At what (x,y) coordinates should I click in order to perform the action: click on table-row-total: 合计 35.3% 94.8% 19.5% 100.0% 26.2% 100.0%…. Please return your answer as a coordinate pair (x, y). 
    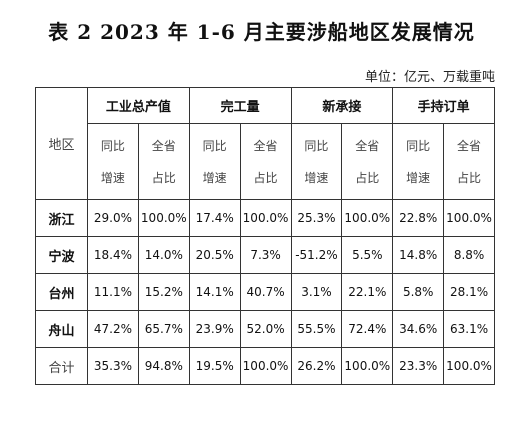
    Looking at the image, I should click on (265, 366).